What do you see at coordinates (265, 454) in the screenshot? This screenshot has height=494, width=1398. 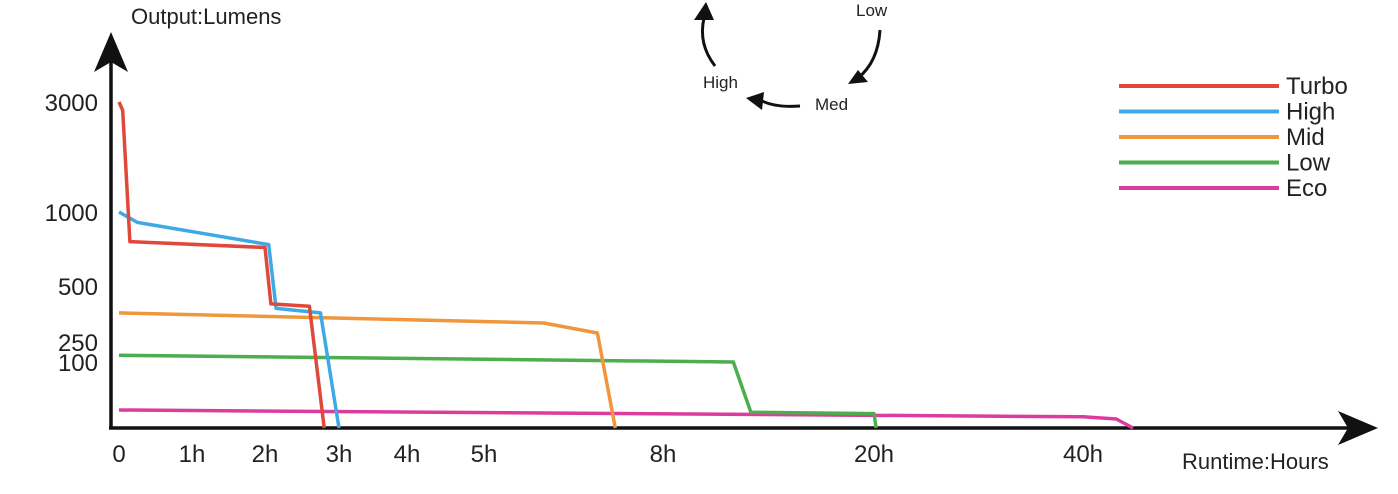 I see `x-tick-label: 2h` at bounding box center [265, 454].